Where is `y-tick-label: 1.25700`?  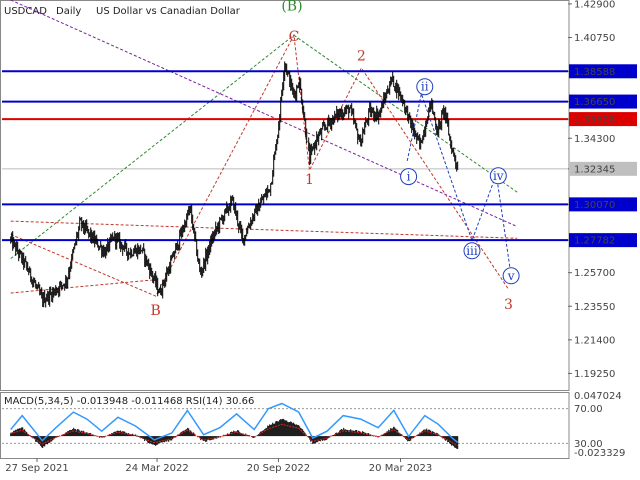 y-tick-label: 1.25700 is located at coordinates (594, 273).